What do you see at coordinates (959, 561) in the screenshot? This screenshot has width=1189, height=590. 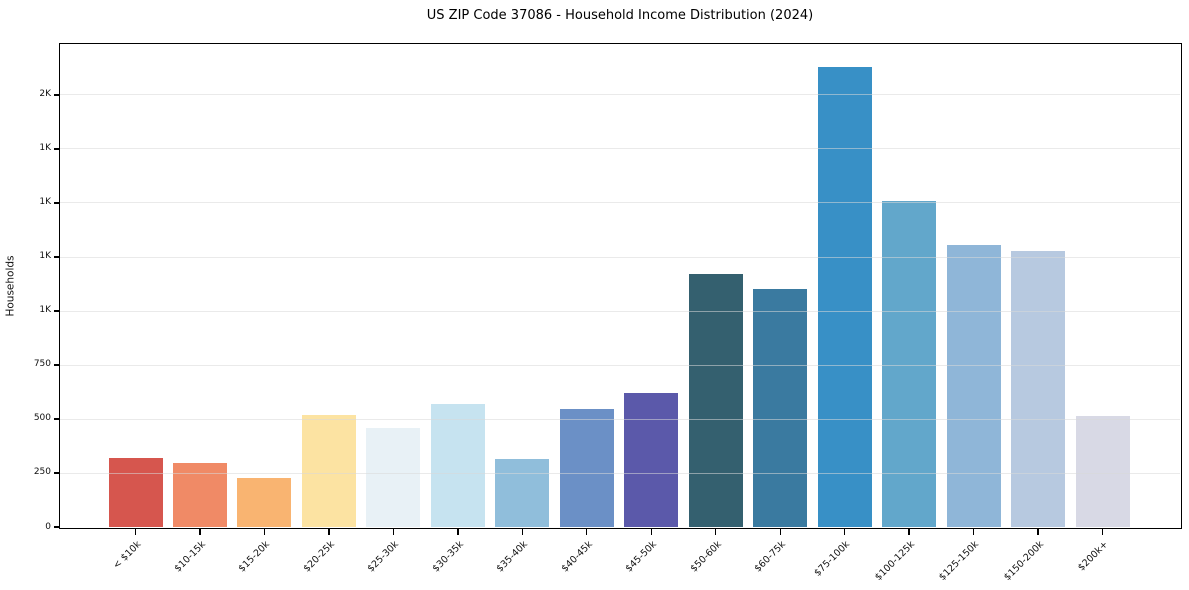 I see `x-tick-label: $125-150k` at bounding box center [959, 561].